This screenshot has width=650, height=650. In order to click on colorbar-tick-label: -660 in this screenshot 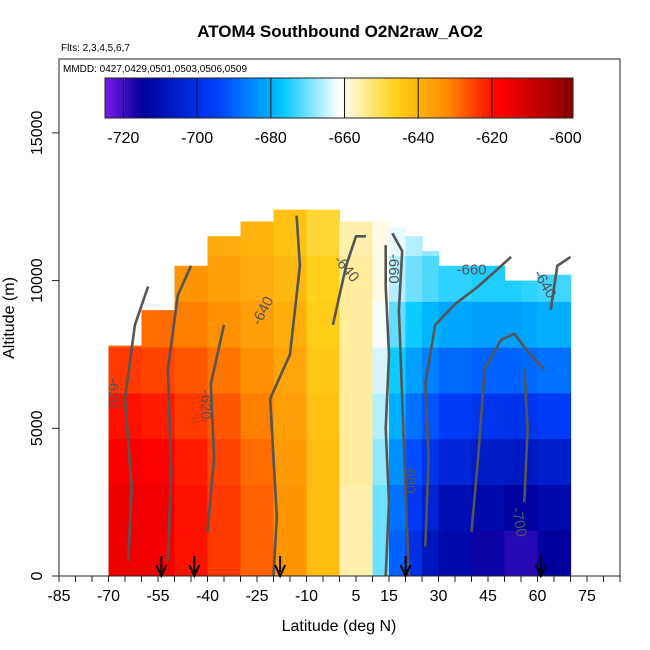, I will do `click(345, 138)`.